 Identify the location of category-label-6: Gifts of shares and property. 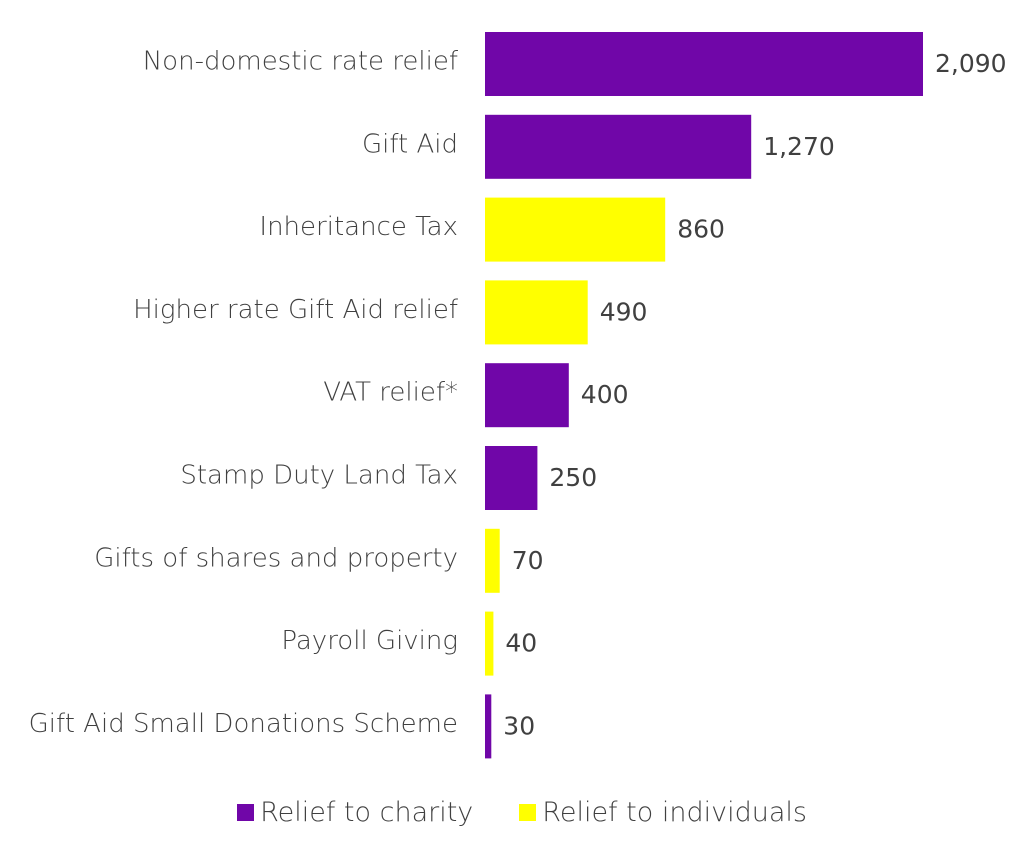
(276, 558).